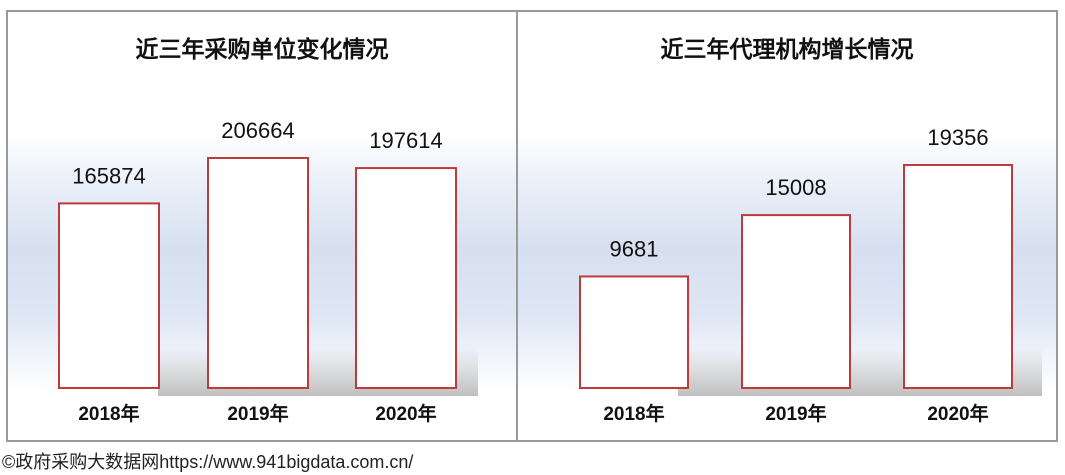 Image resolution: width=1065 pixels, height=475 pixels. I want to click on chart-title: 近三年代理机构增长情况, so click(787, 49).